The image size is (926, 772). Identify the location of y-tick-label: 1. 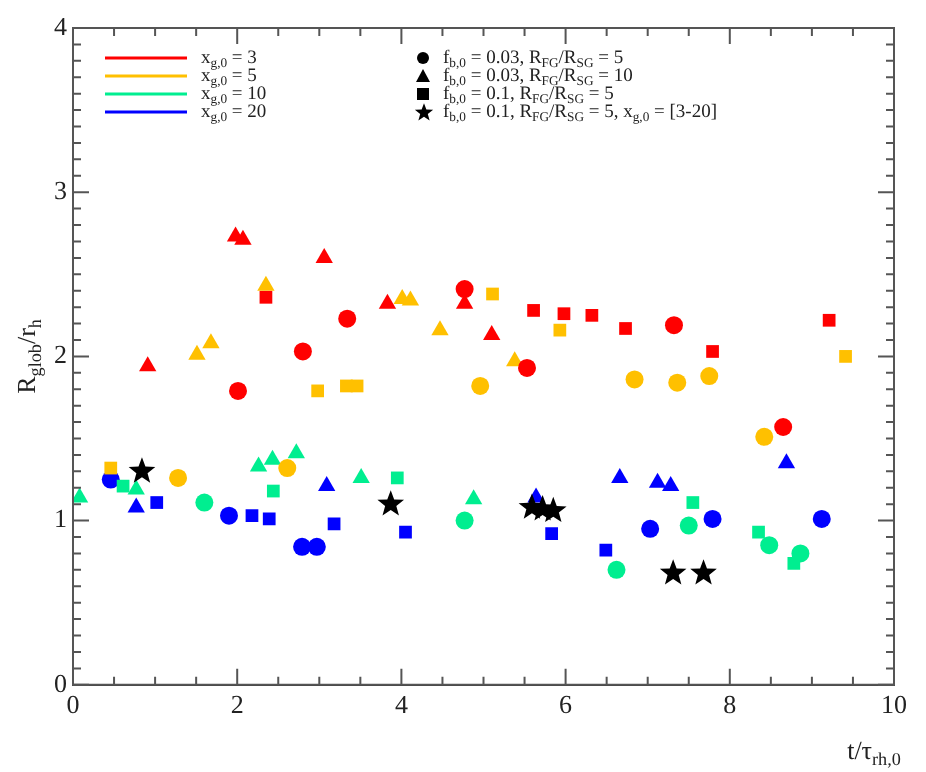
(60, 518).